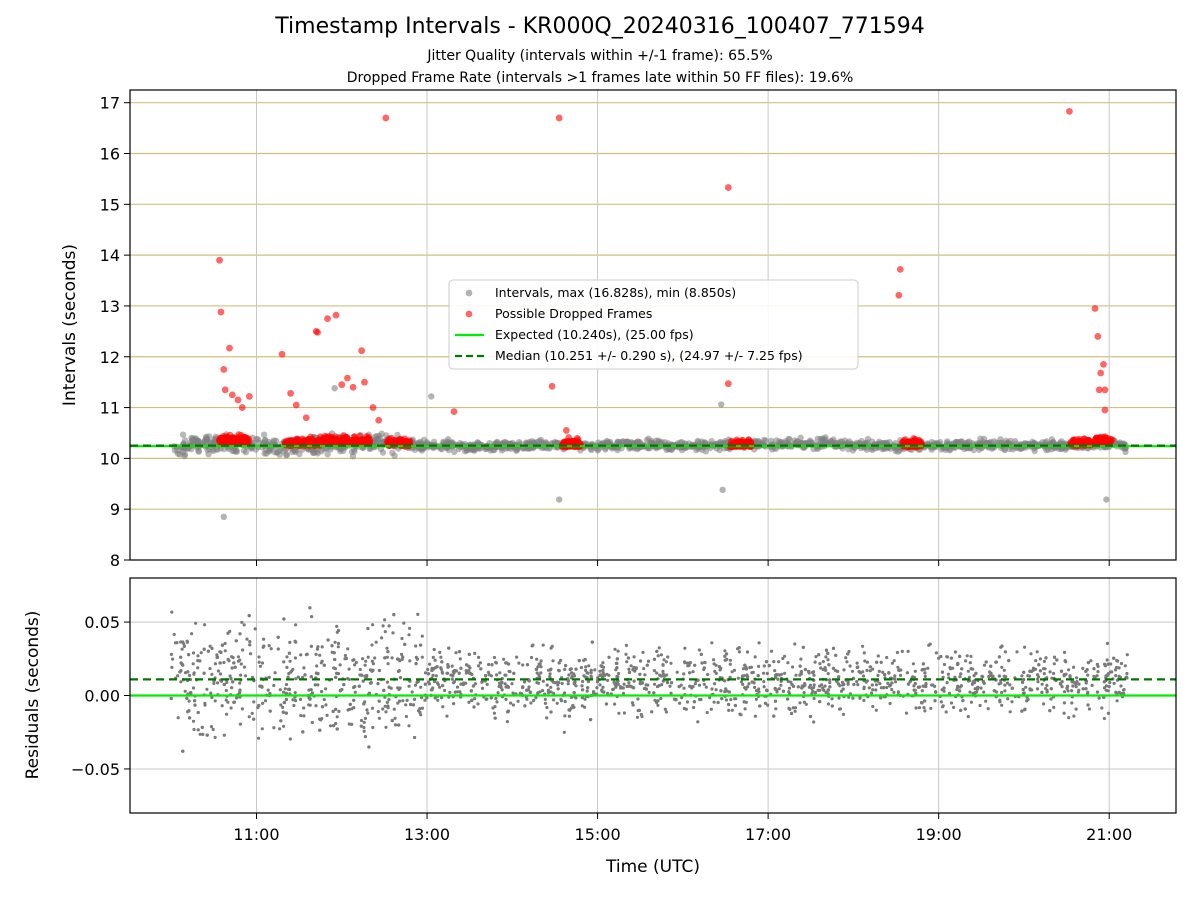 This screenshot has height=900, width=1200. What do you see at coordinates (573, 313) in the screenshot?
I see `legend-label: Possible Dropped Frames` at bounding box center [573, 313].